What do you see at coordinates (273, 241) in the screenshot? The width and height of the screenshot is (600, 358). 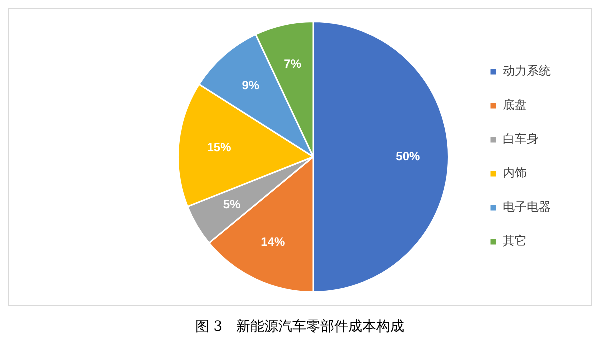 I see `data-label: 14%` at bounding box center [273, 241].